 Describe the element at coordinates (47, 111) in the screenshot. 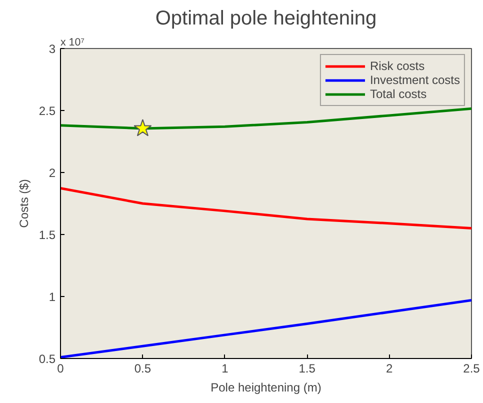

I see `y-tick-label: 2.5` at that location.